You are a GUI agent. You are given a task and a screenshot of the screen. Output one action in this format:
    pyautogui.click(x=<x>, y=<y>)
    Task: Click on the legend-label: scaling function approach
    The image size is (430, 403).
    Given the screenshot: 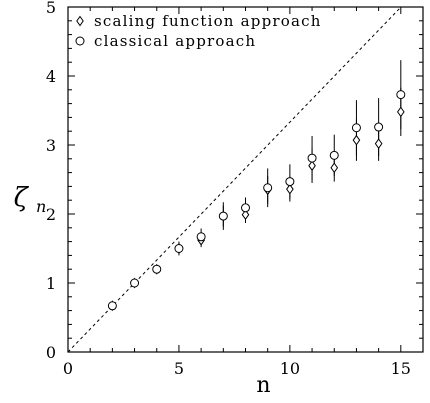 What is the action you would take?
    pyautogui.click(x=208, y=21)
    